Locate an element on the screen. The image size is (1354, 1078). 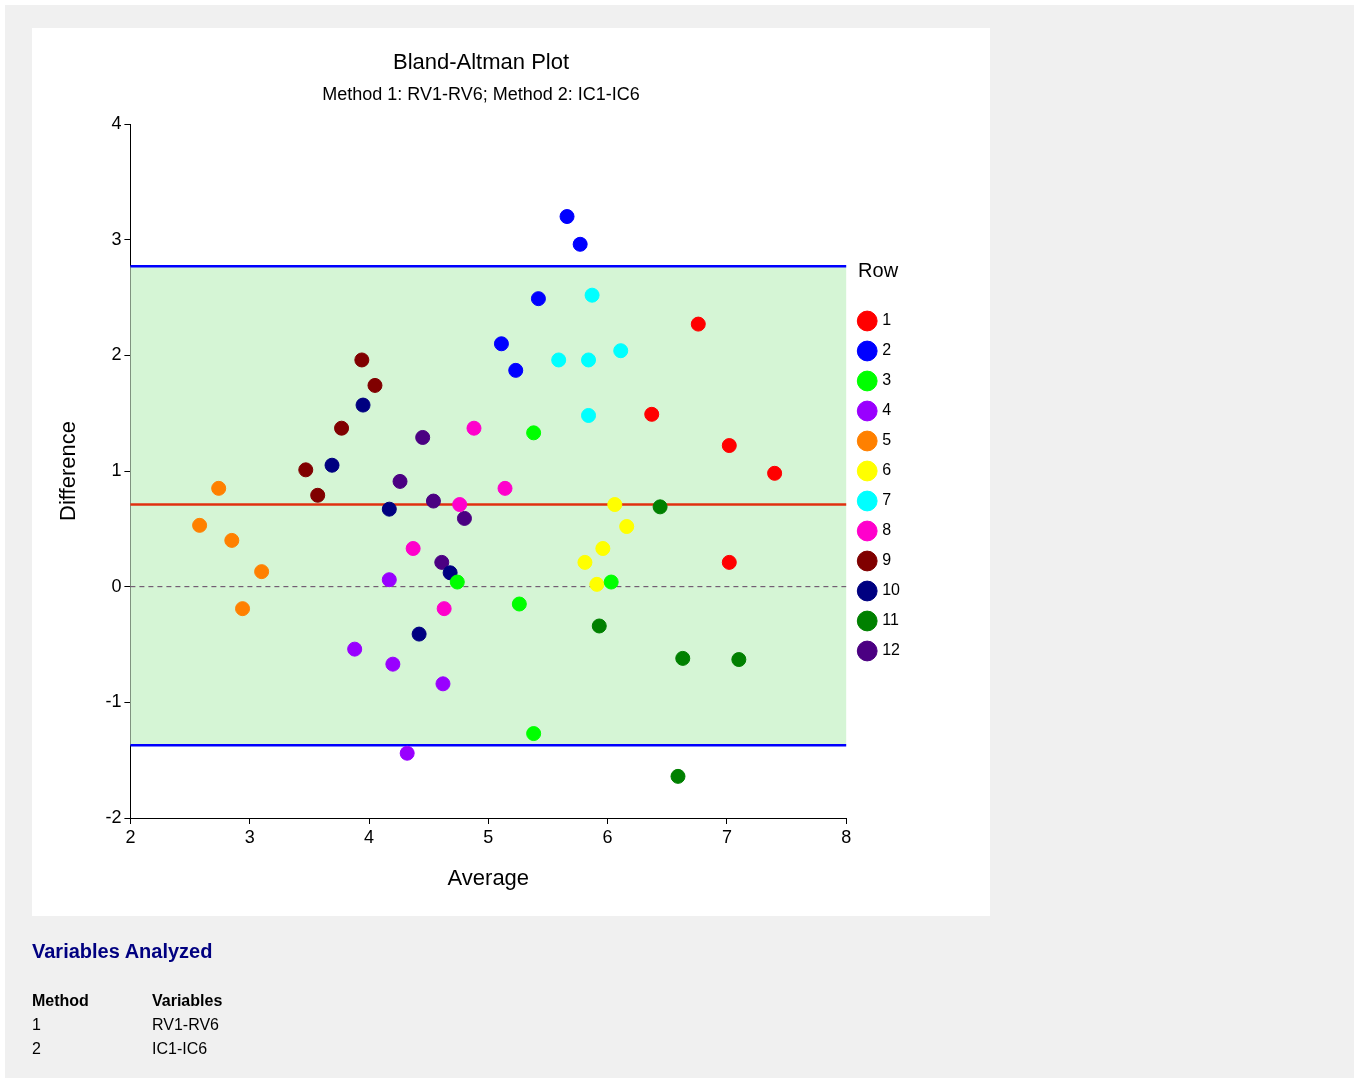
y-tick-label: 2 is located at coordinates (116, 354).